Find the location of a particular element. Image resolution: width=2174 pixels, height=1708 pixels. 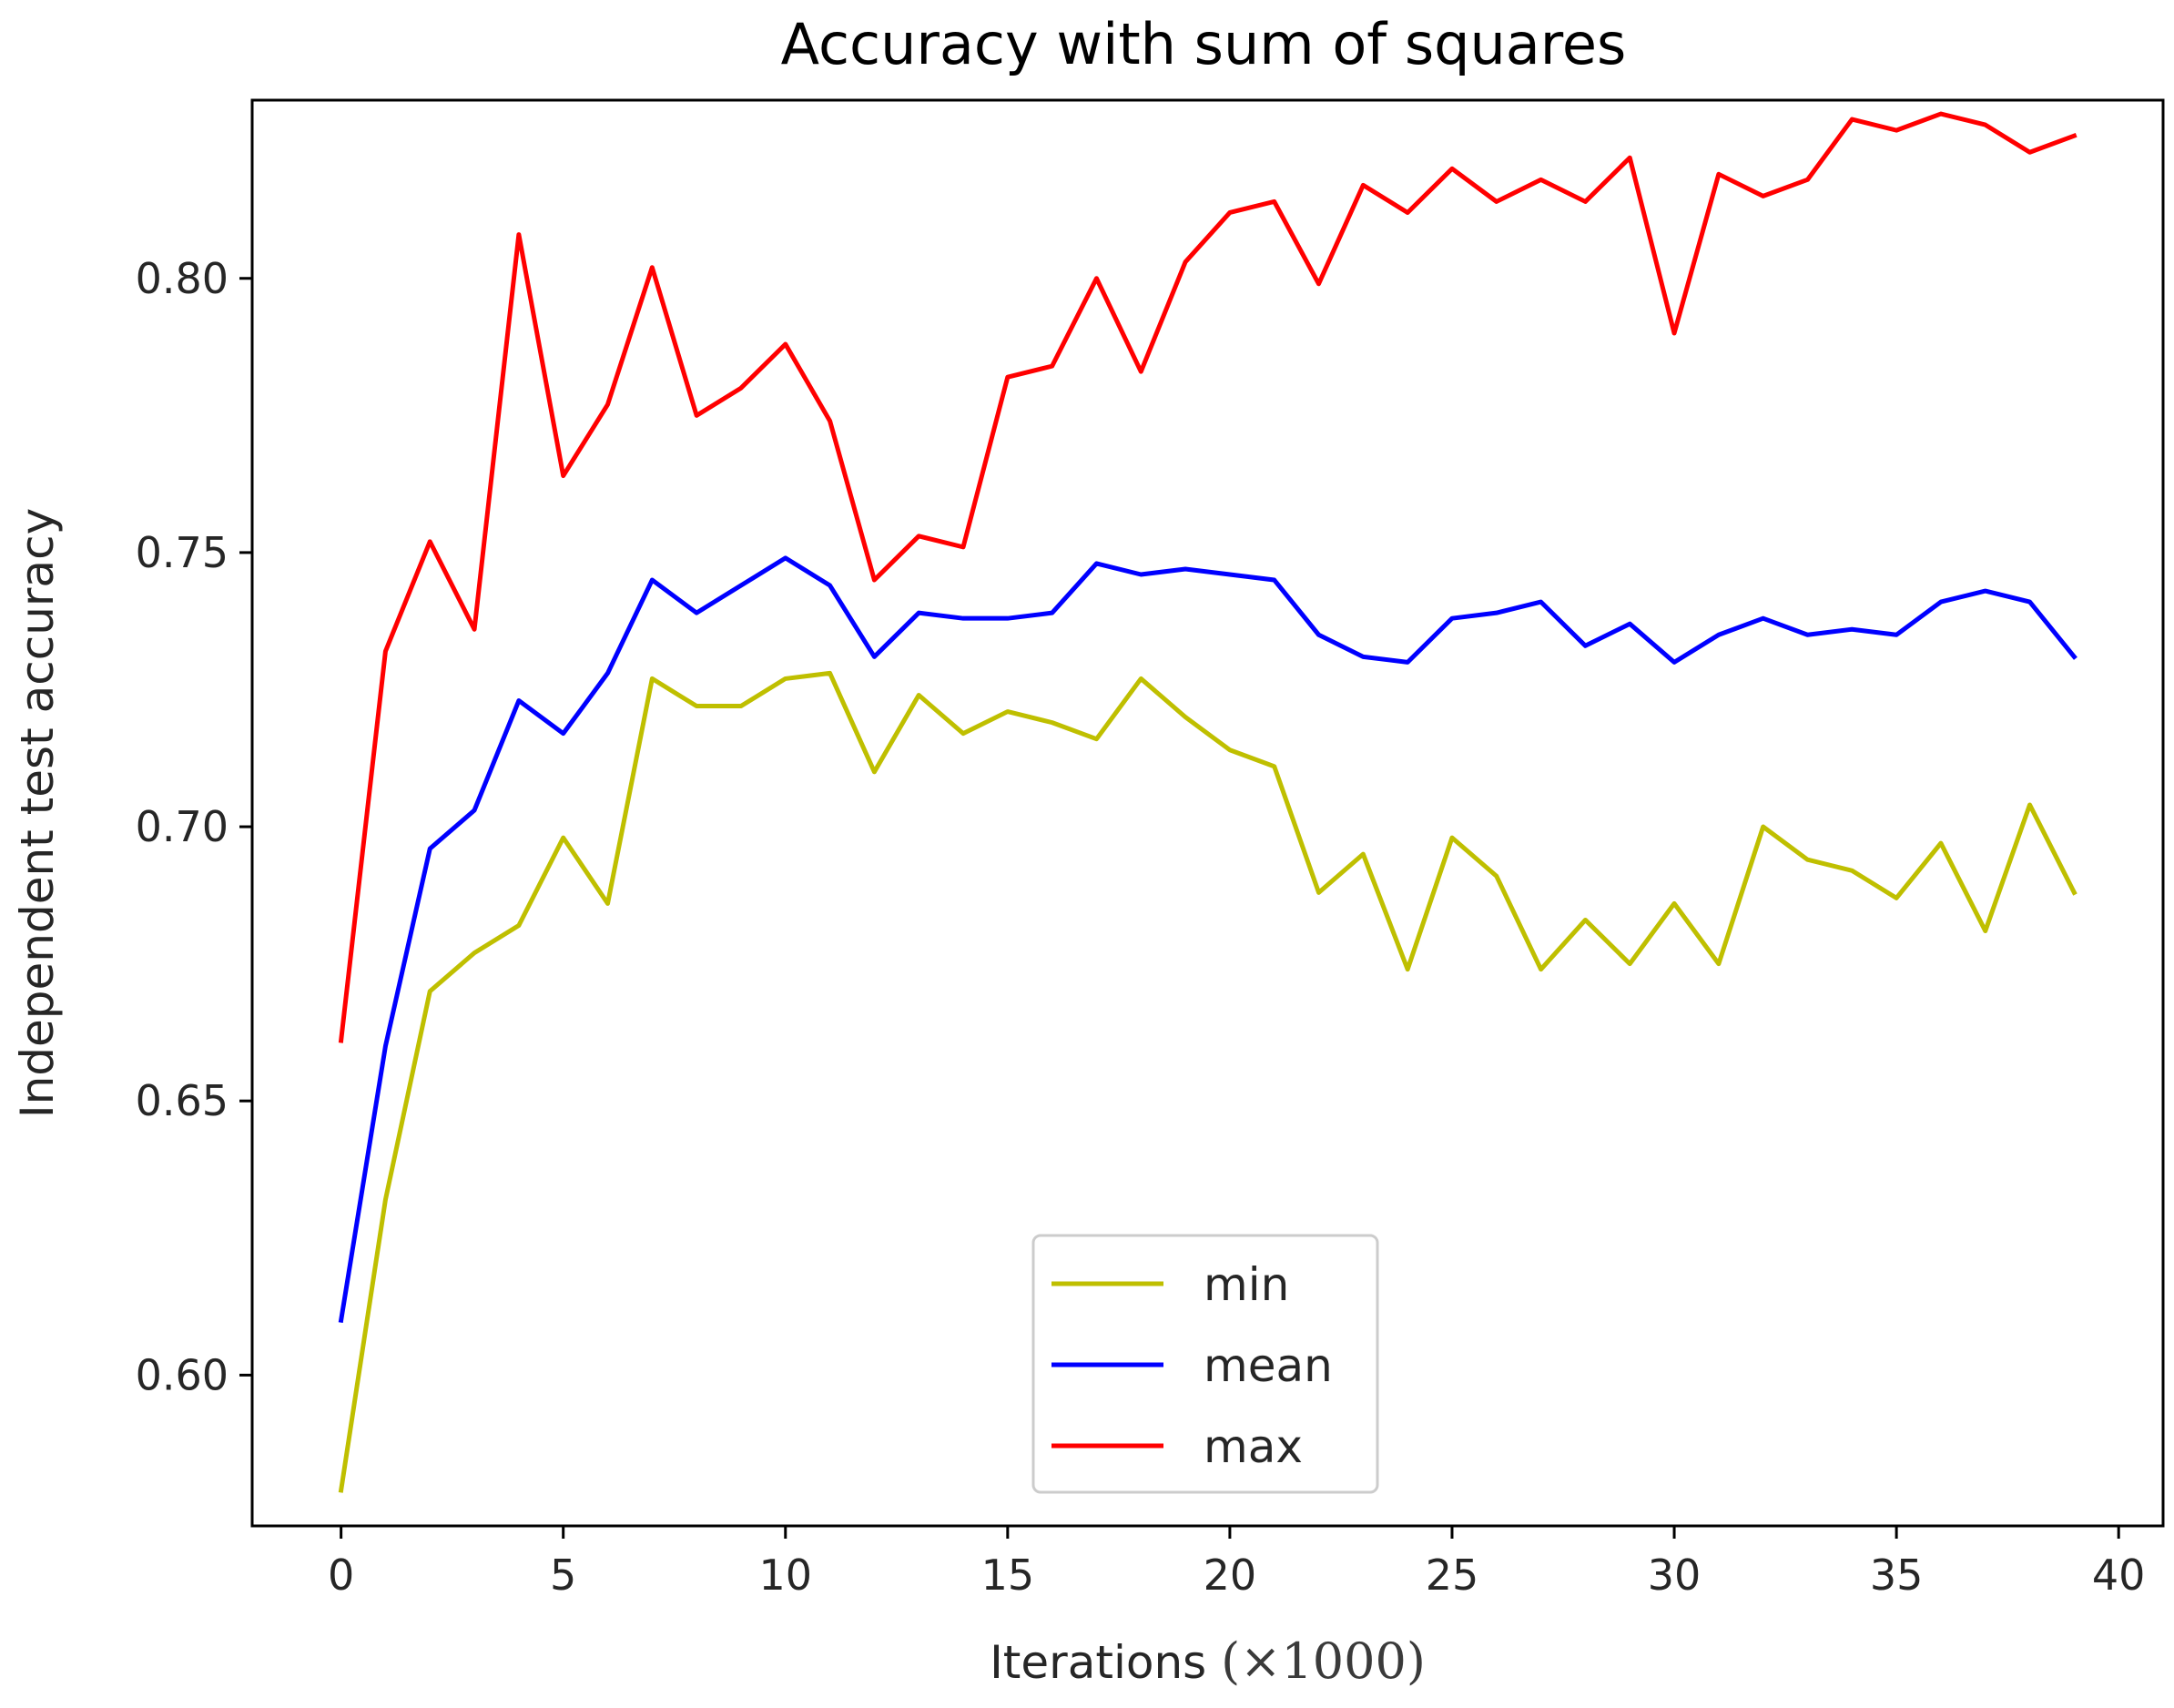

y-axis-label: Independent test accuracy is located at coordinates (37, 813).